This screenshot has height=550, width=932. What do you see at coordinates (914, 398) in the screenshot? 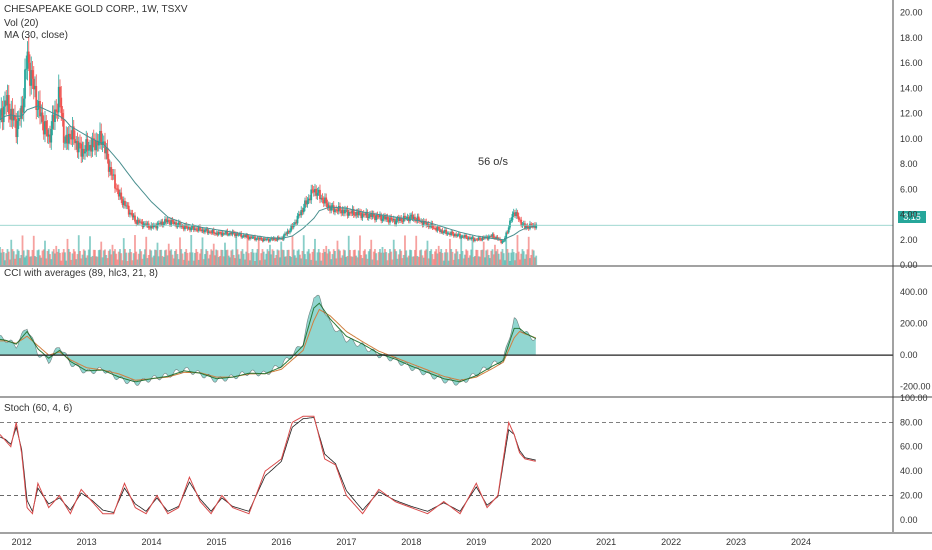
I see `stoch-tick-label: 100.00` at bounding box center [914, 398].